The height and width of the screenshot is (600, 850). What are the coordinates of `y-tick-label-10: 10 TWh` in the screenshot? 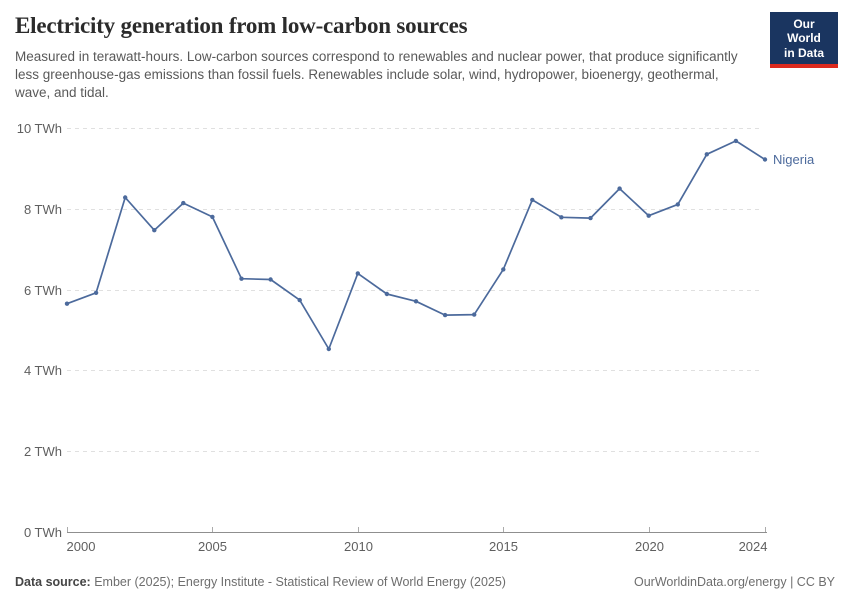 It's located at (39, 128).